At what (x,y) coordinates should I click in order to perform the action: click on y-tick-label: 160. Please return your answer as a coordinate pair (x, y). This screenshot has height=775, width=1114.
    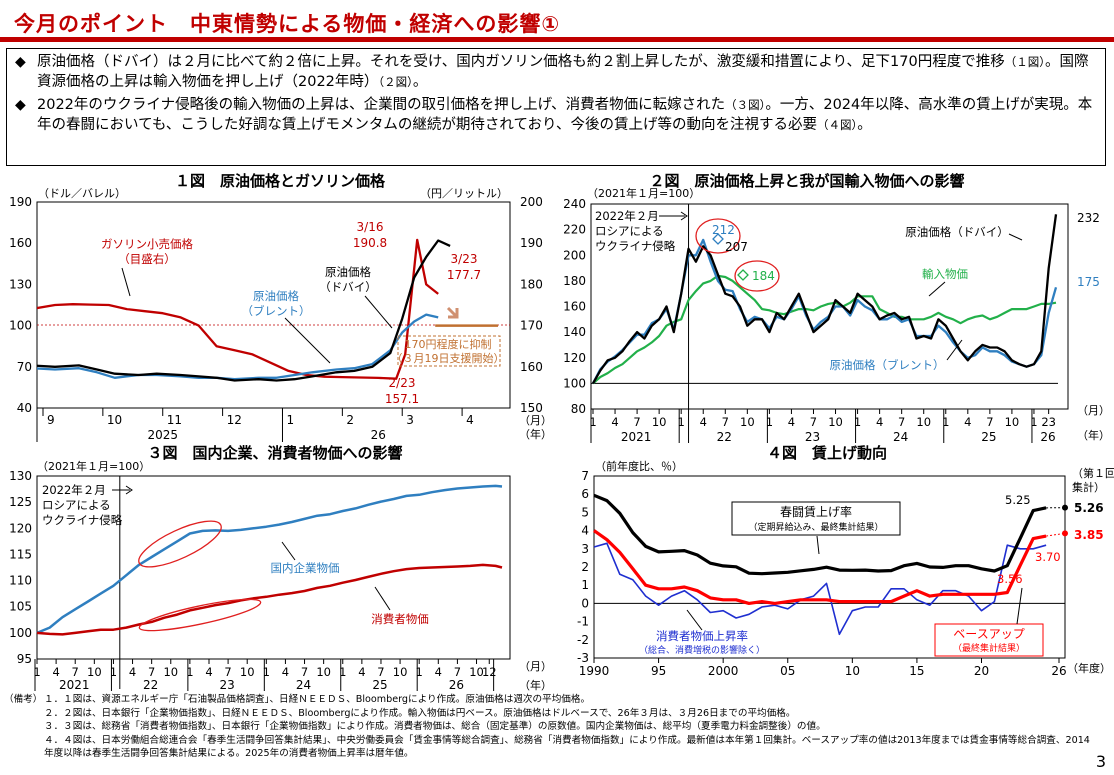
    Looking at the image, I should click on (574, 307).